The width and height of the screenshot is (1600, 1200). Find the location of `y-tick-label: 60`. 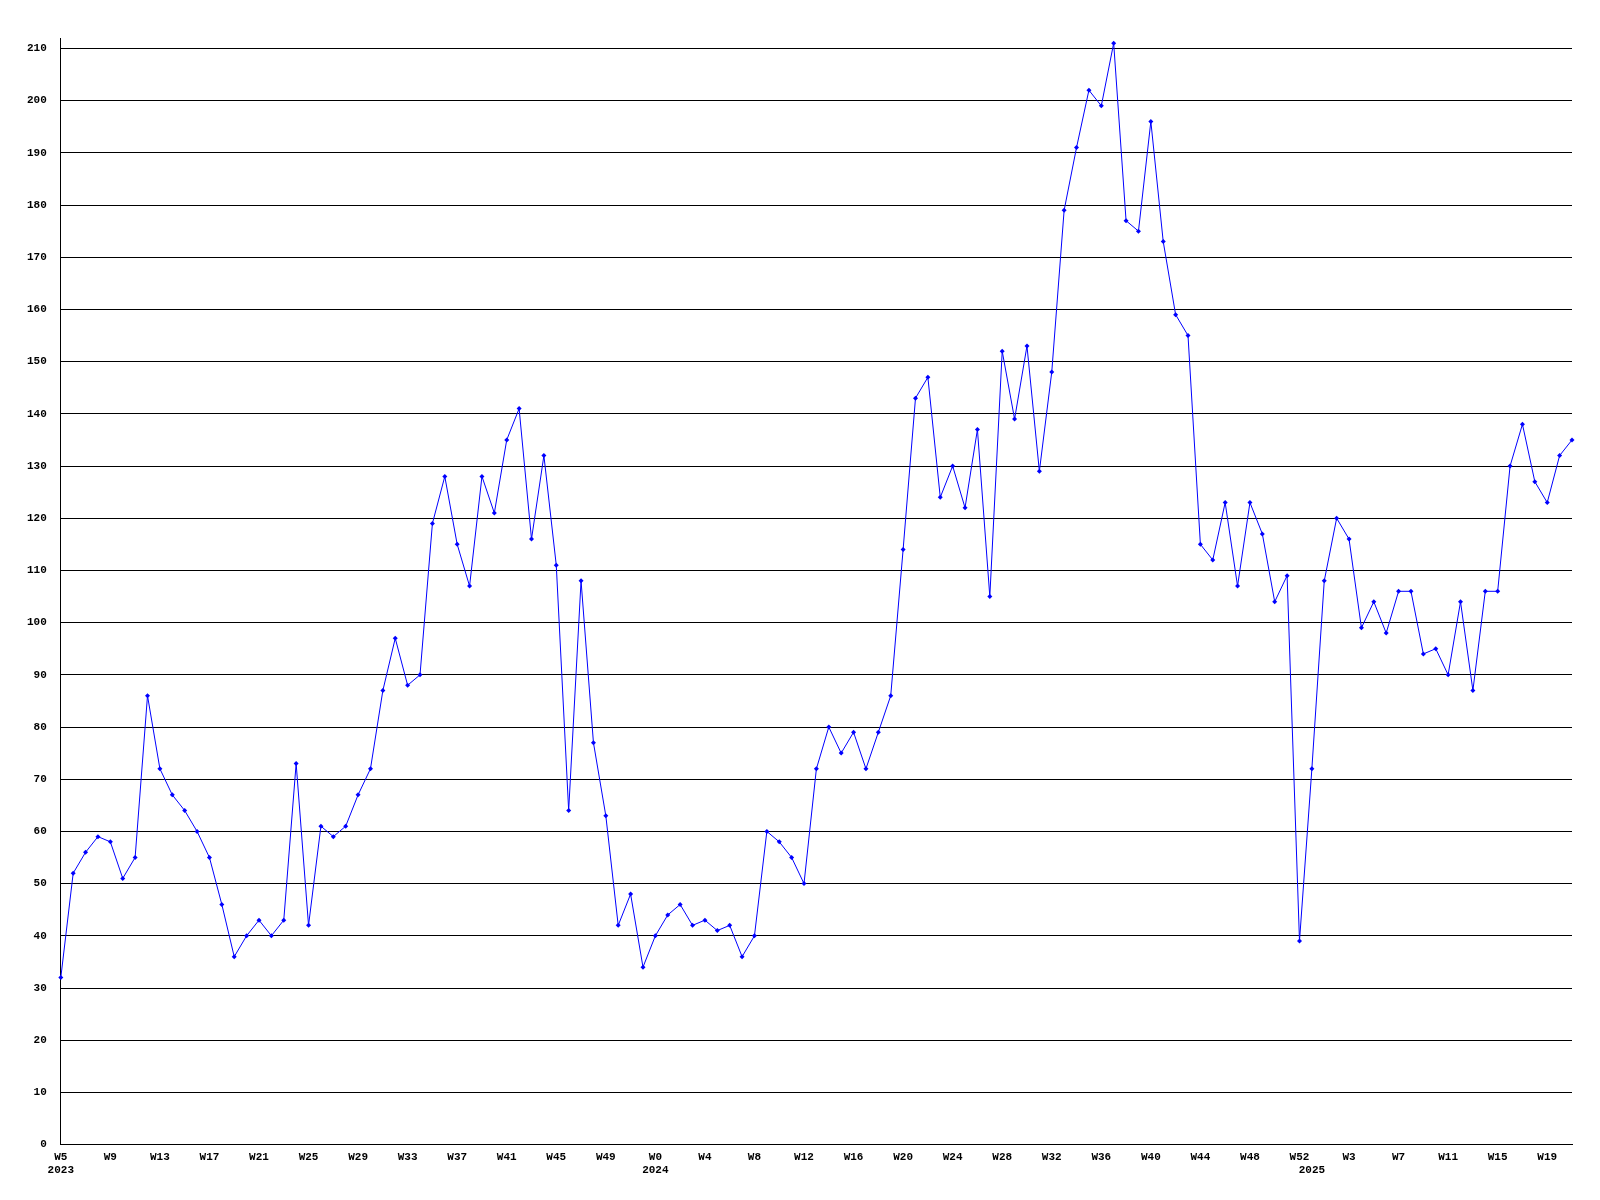

y-tick-label: 60 is located at coordinates (40, 831).